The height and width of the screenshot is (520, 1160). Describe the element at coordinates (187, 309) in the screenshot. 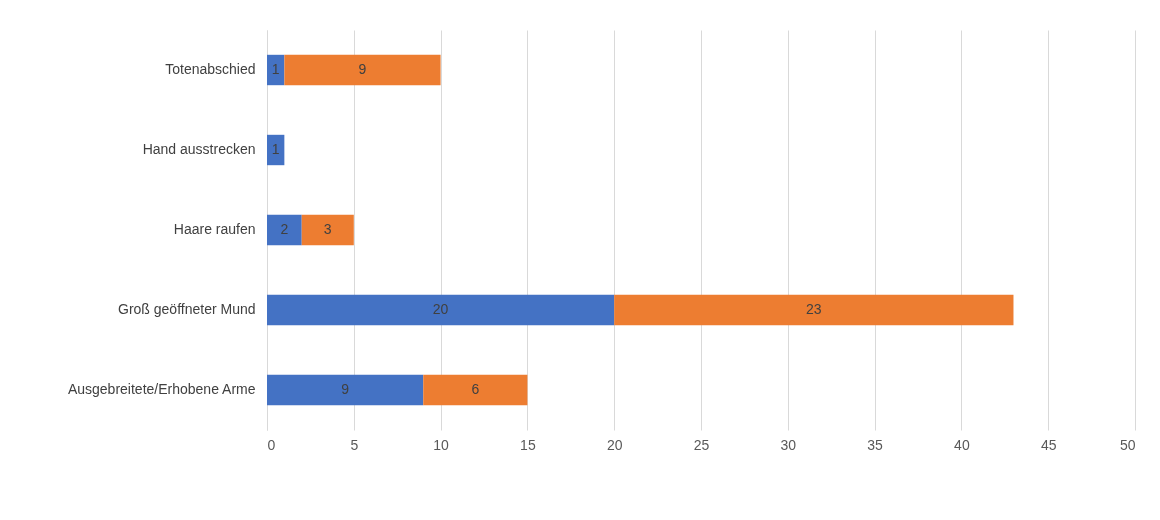

I see `y-tick-label: Groß geöffneter Mund` at that location.